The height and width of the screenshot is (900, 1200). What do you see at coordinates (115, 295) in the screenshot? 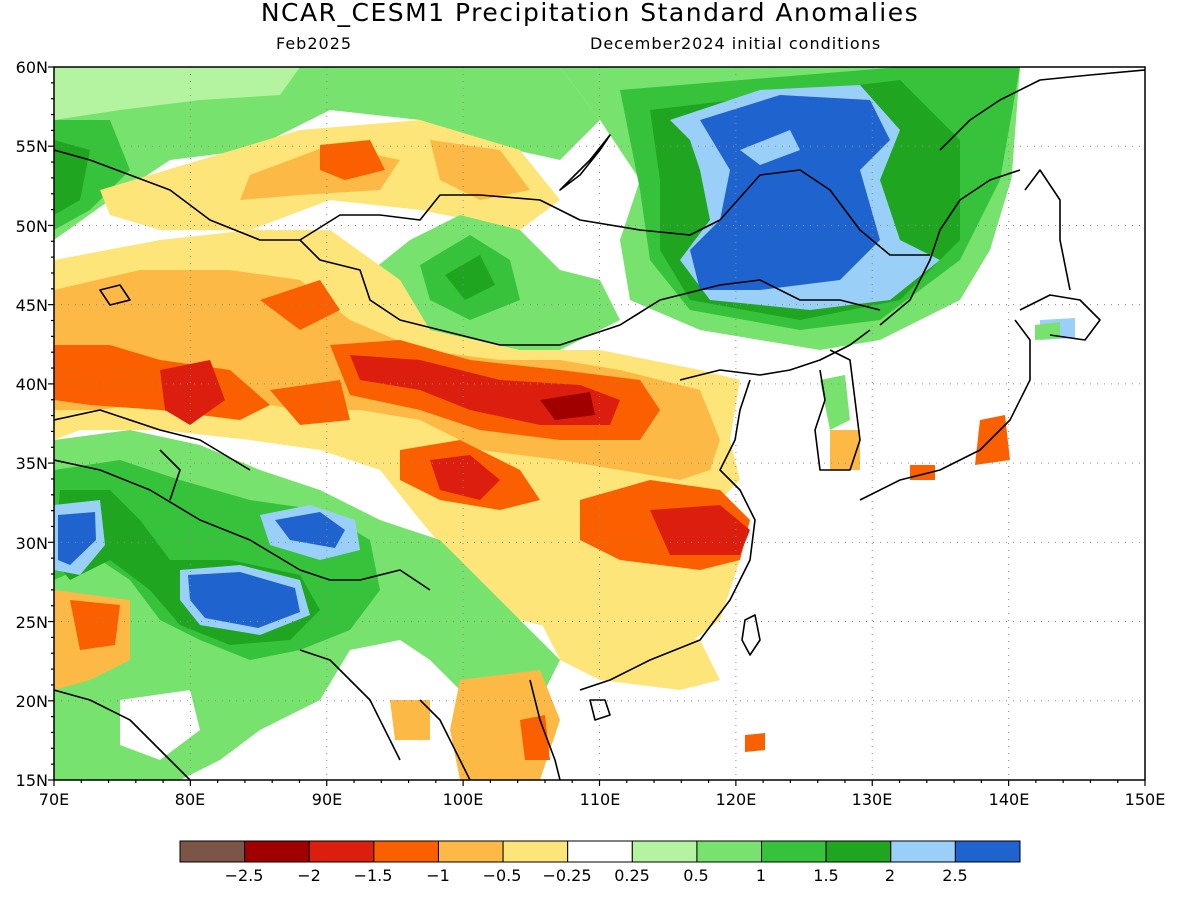
I see `caspian-aral` at bounding box center [115, 295].